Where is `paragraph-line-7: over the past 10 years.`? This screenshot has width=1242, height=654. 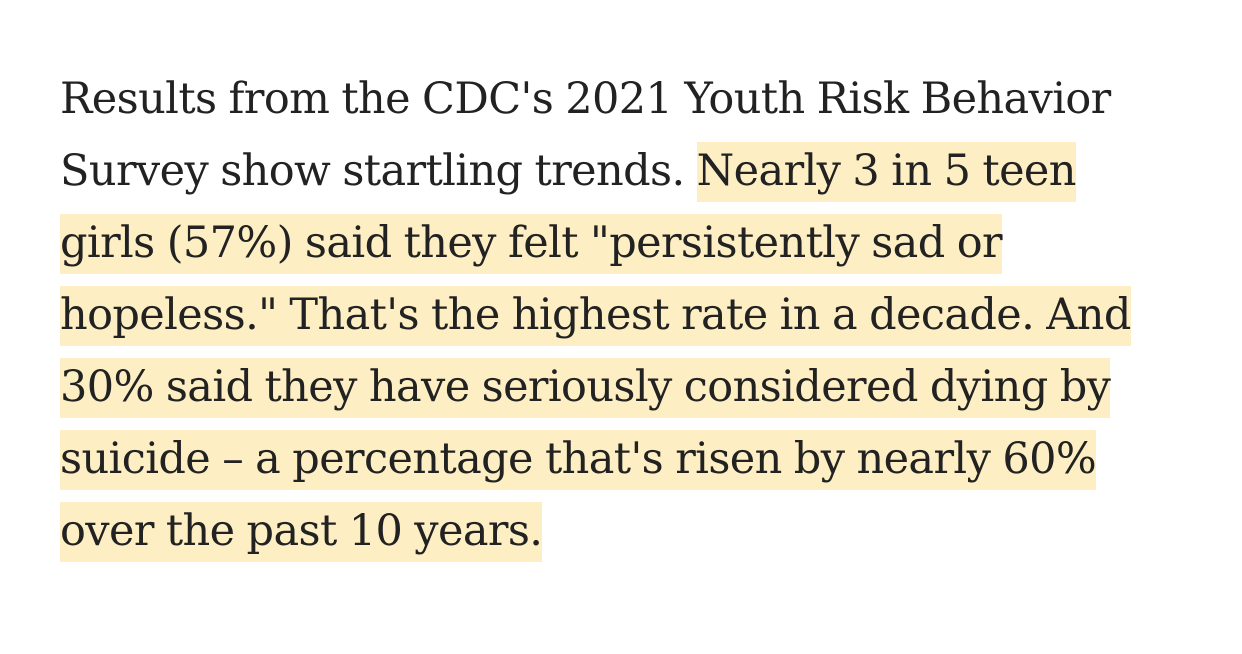
paragraph-line-7: over the past 10 years. is located at coordinates (630, 531).